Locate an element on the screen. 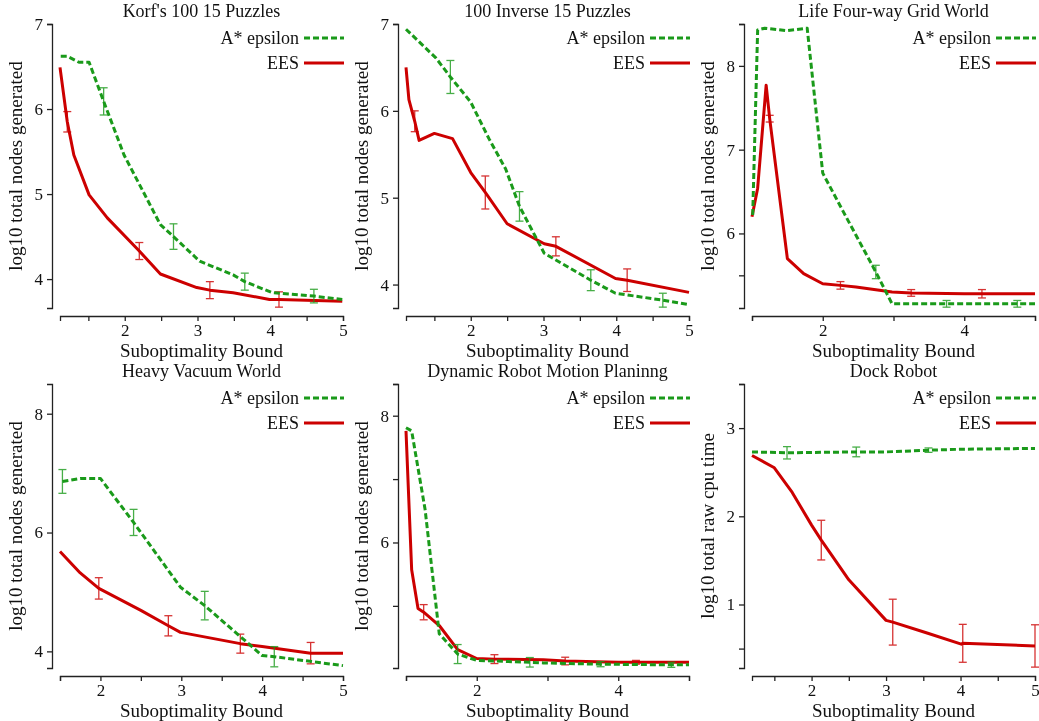 This screenshot has height=721, width=1039. y-tick-label: 1 is located at coordinates (730, 605).